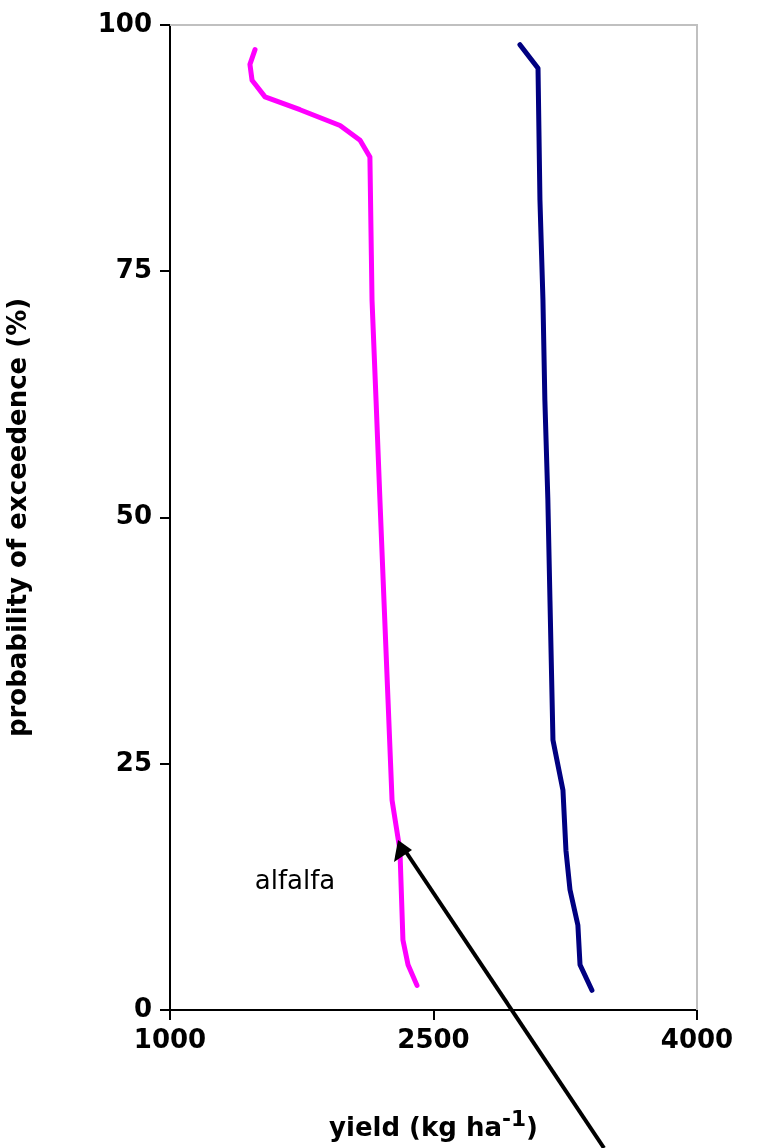 The height and width of the screenshot is (1148, 758). Describe the element at coordinates (142, 1007) in the screenshot. I see `y-tick-label: 0` at that location.